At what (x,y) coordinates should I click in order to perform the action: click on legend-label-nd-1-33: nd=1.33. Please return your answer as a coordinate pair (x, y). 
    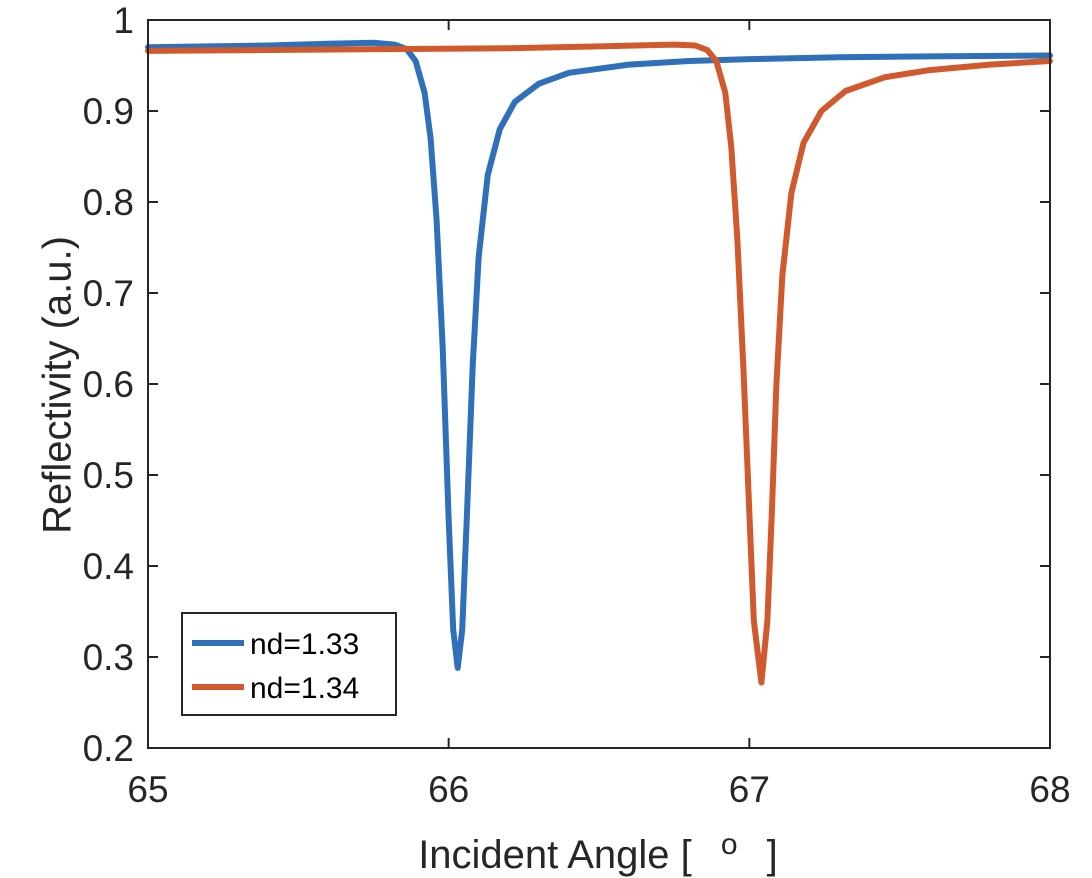
    Looking at the image, I should click on (304, 644).